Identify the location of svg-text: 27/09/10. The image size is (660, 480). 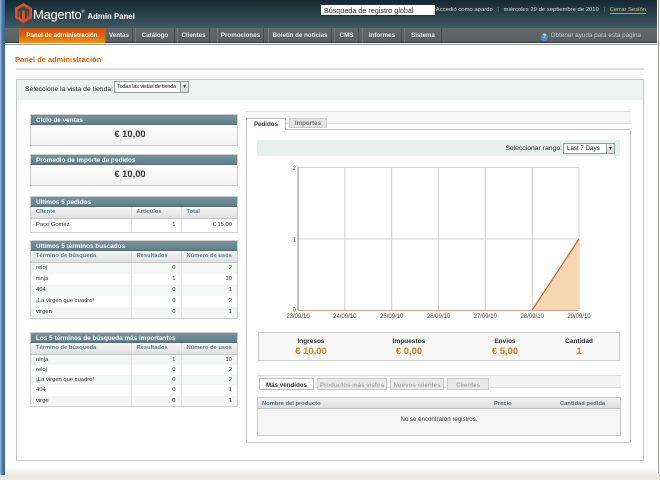
(486, 317).